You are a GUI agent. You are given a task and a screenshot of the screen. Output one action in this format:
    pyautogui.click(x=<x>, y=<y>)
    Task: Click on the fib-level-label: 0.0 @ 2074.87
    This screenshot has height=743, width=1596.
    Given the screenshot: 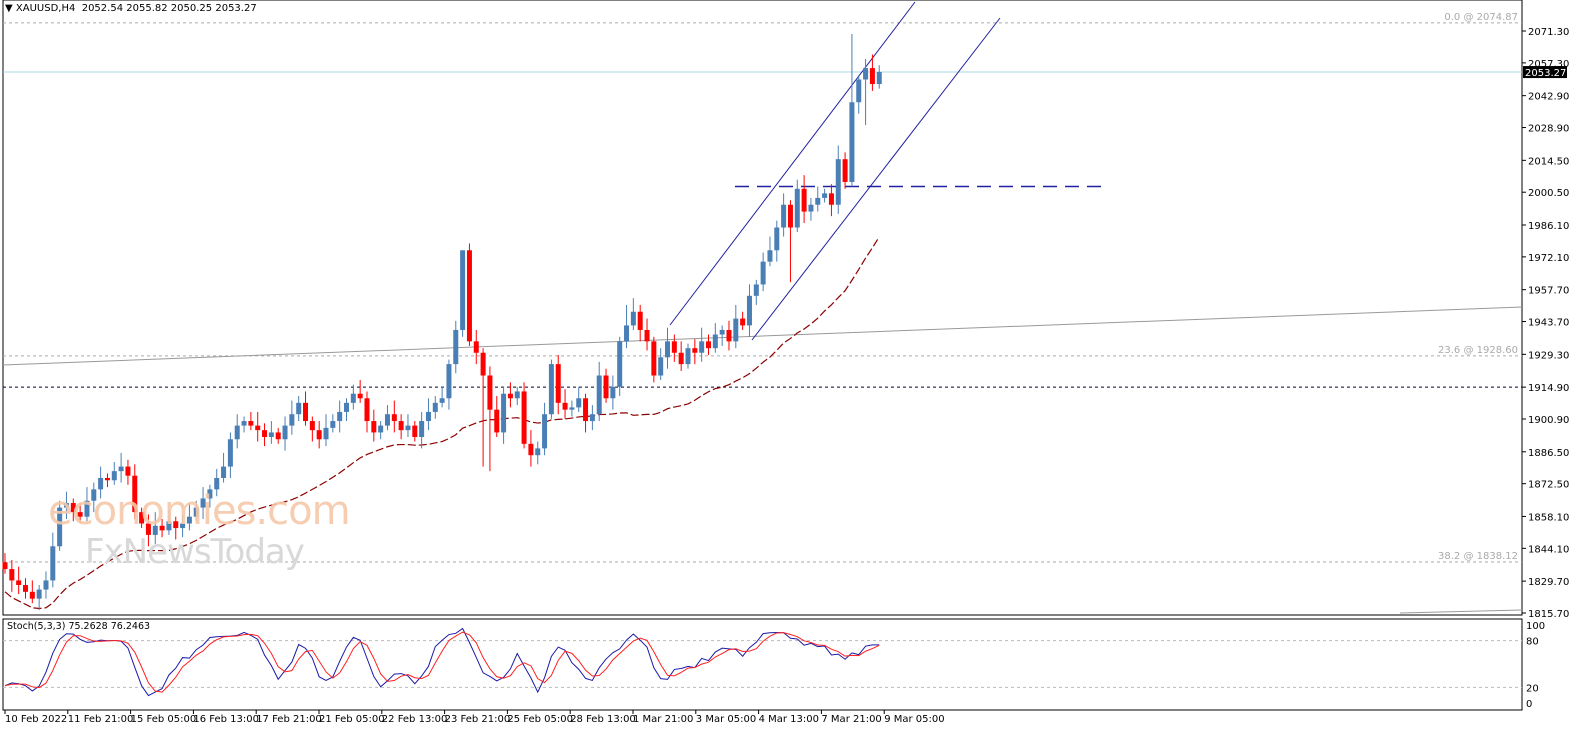 What is the action you would take?
    pyautogui.click(x=1481, y=17)
    